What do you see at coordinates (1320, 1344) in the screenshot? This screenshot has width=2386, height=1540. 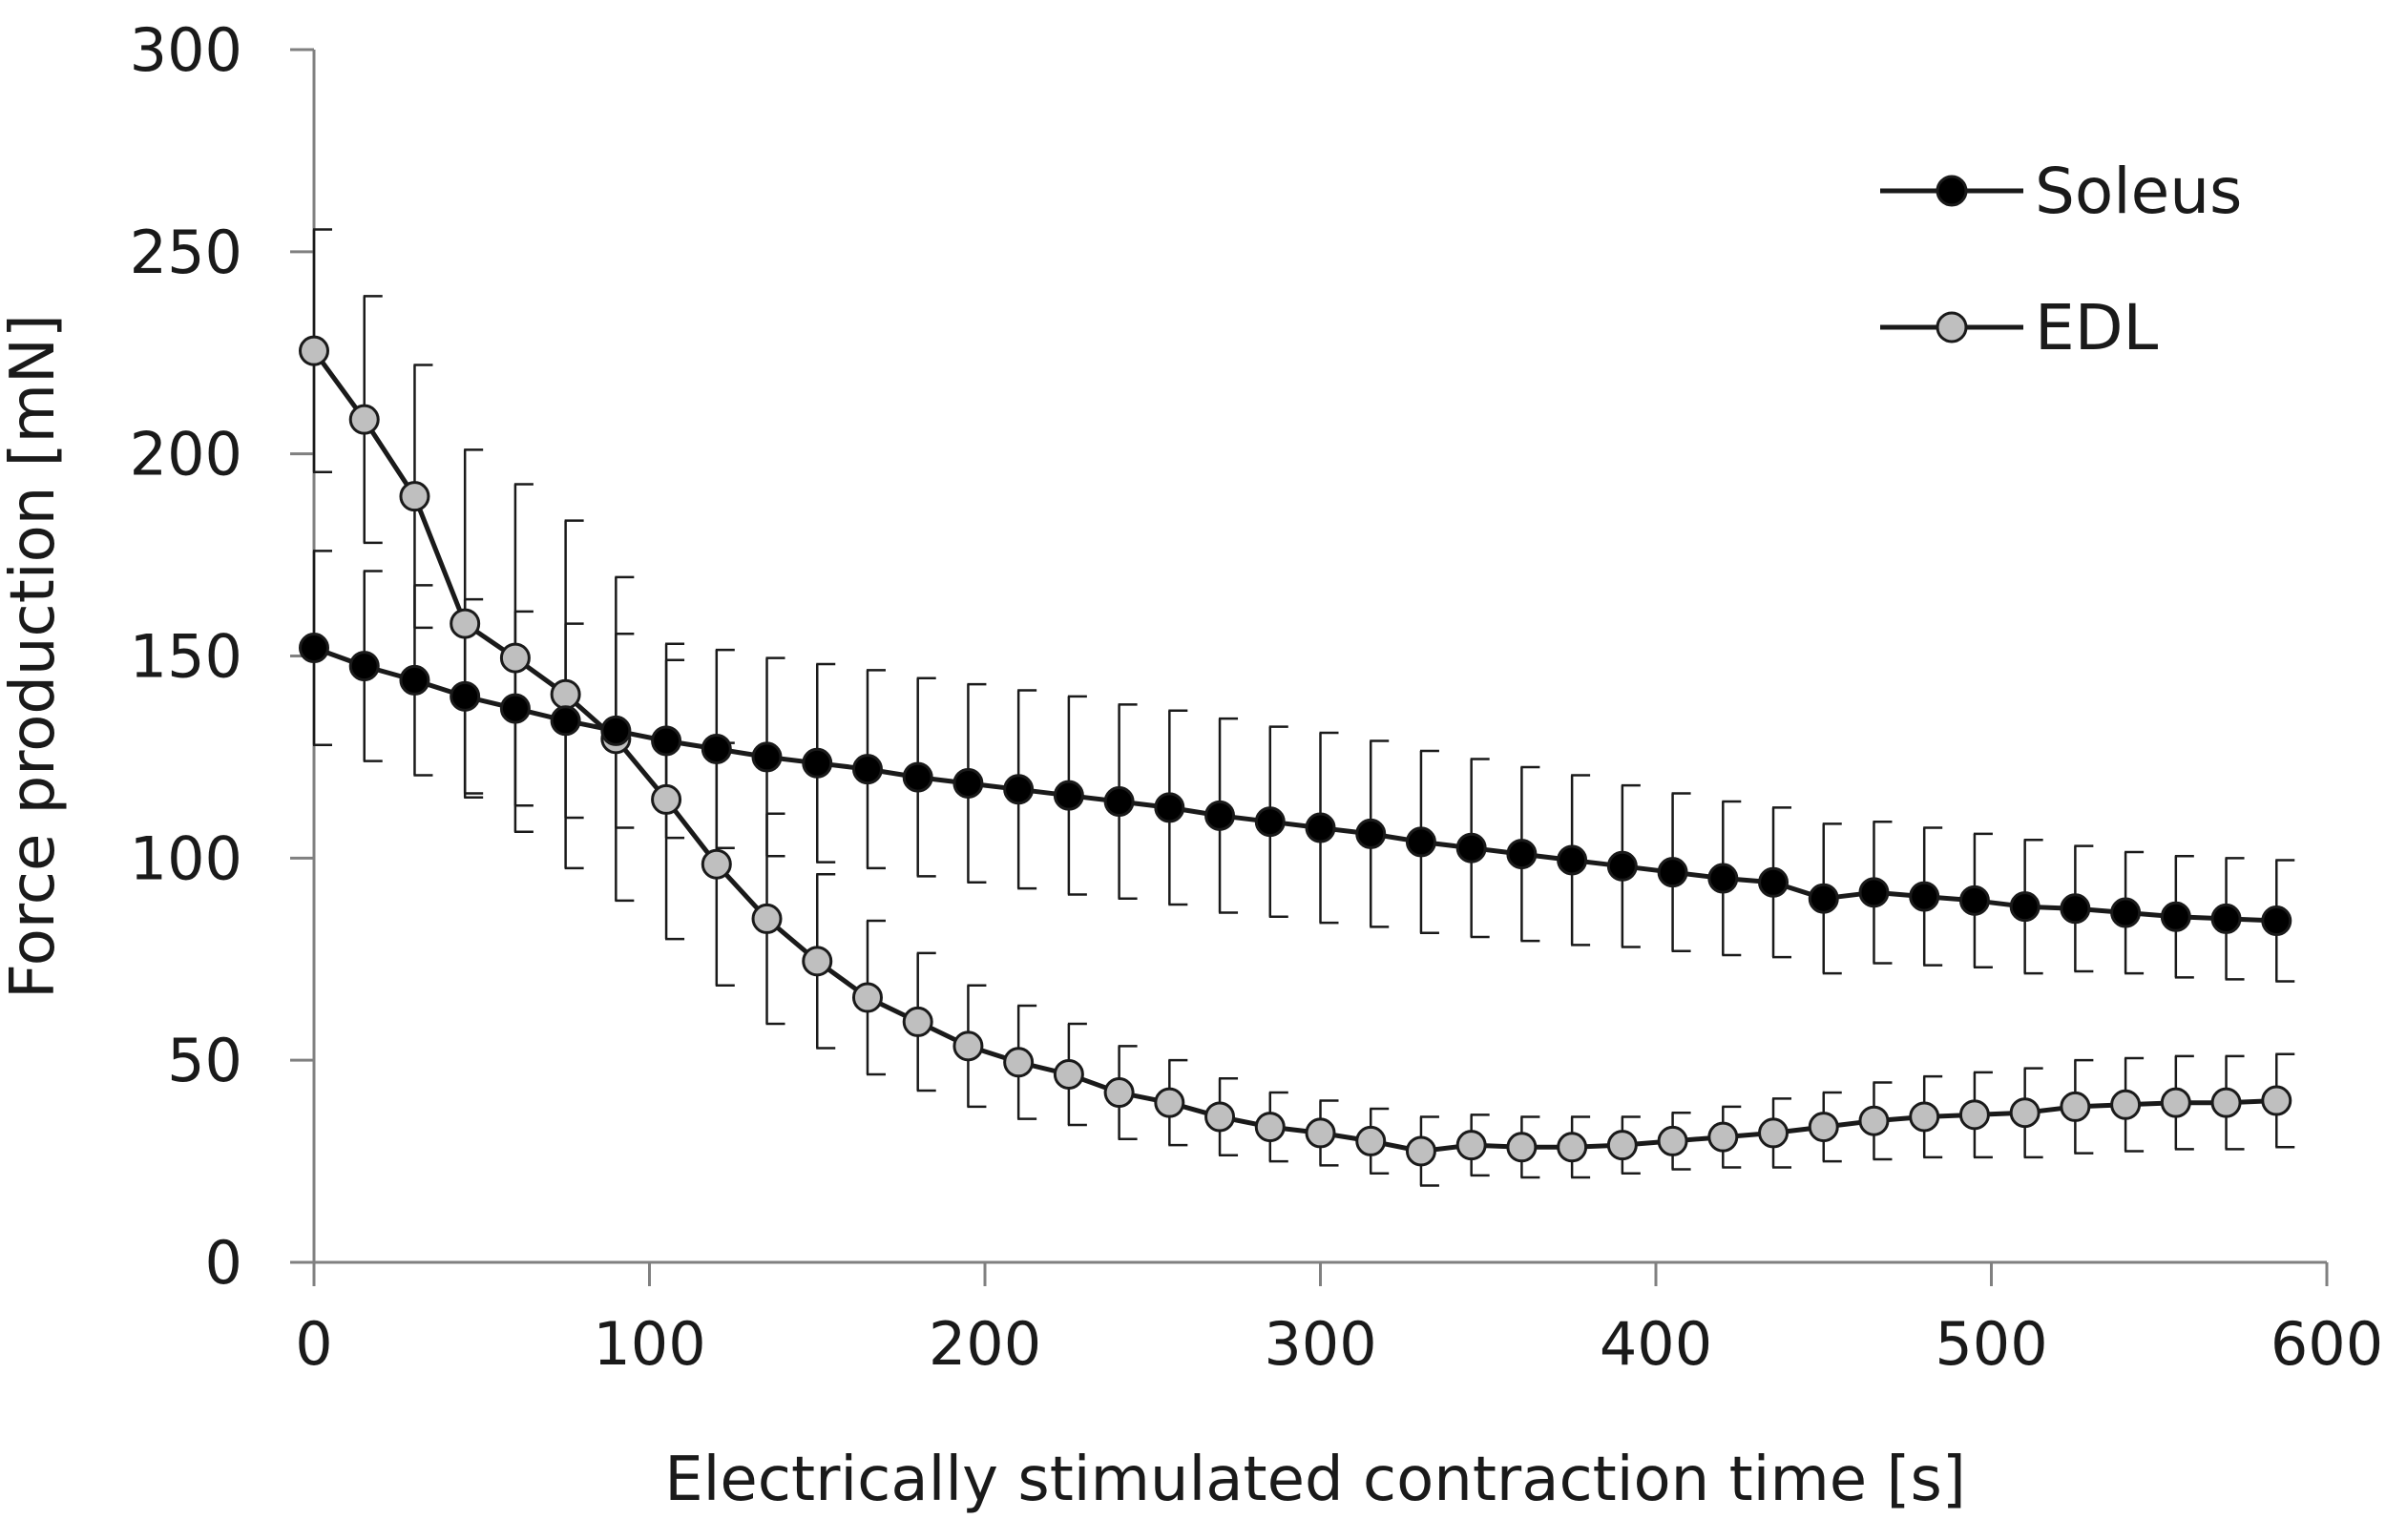 I see `x-tick-label: 300` at bounding box center [1320, 1344].